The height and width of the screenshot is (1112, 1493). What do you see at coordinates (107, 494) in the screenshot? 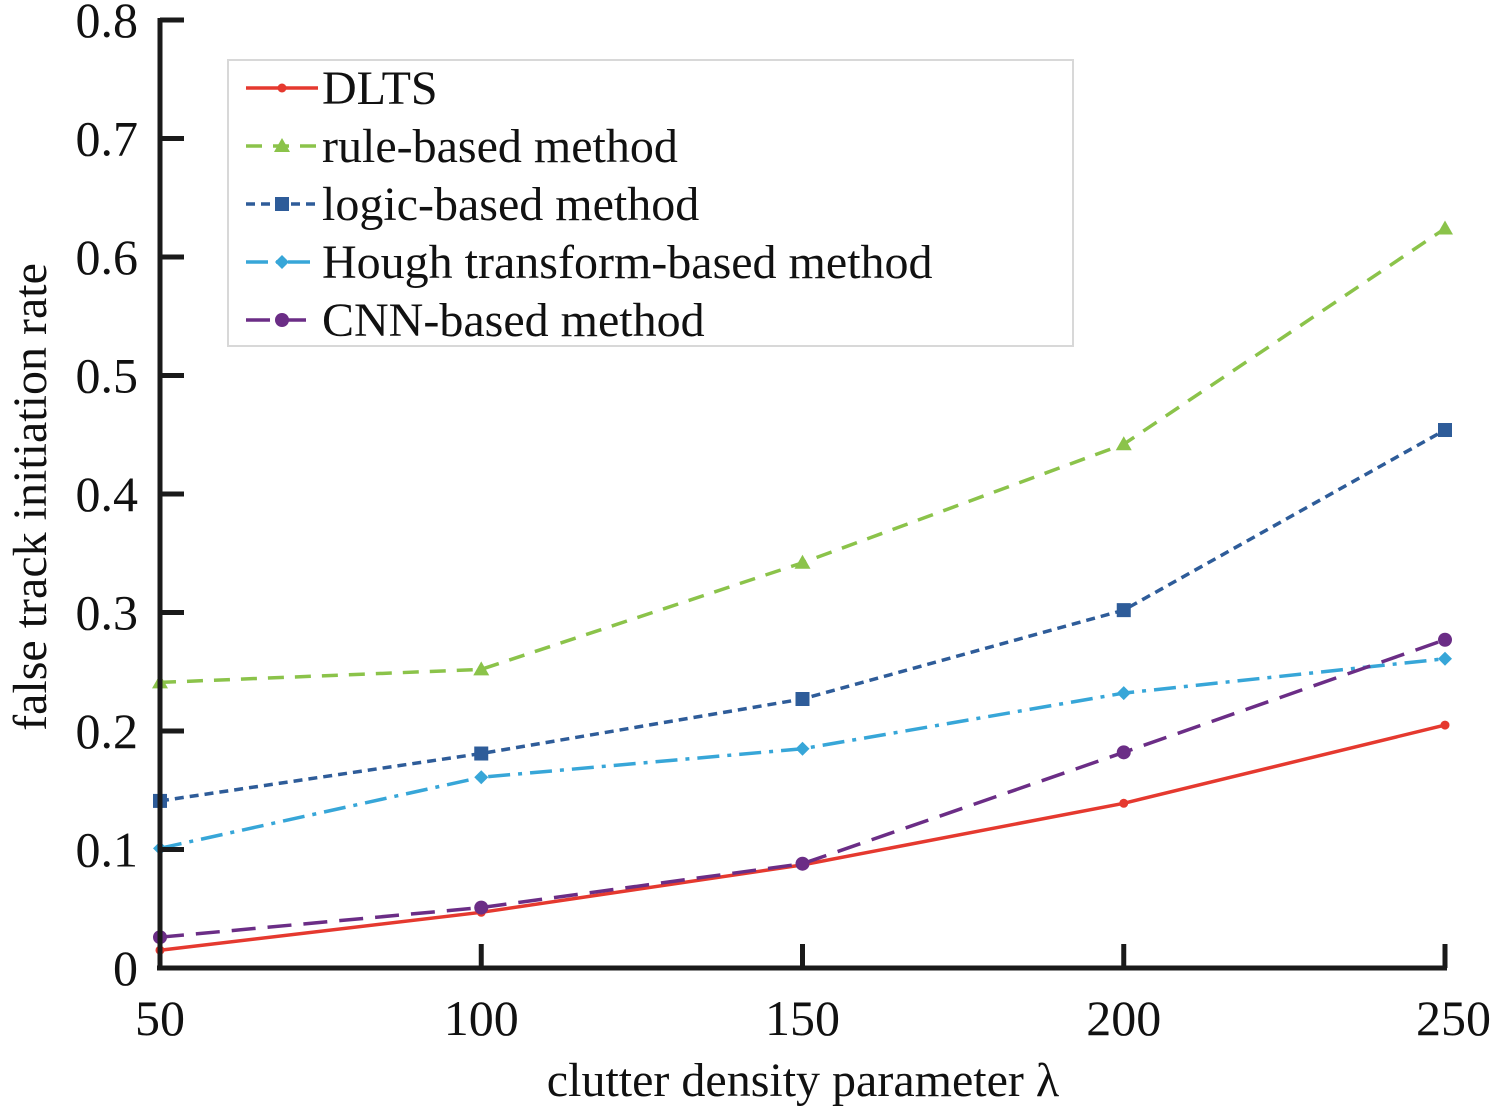
I see `y-tick-label: 0.4` at bounding box center [107, 494].